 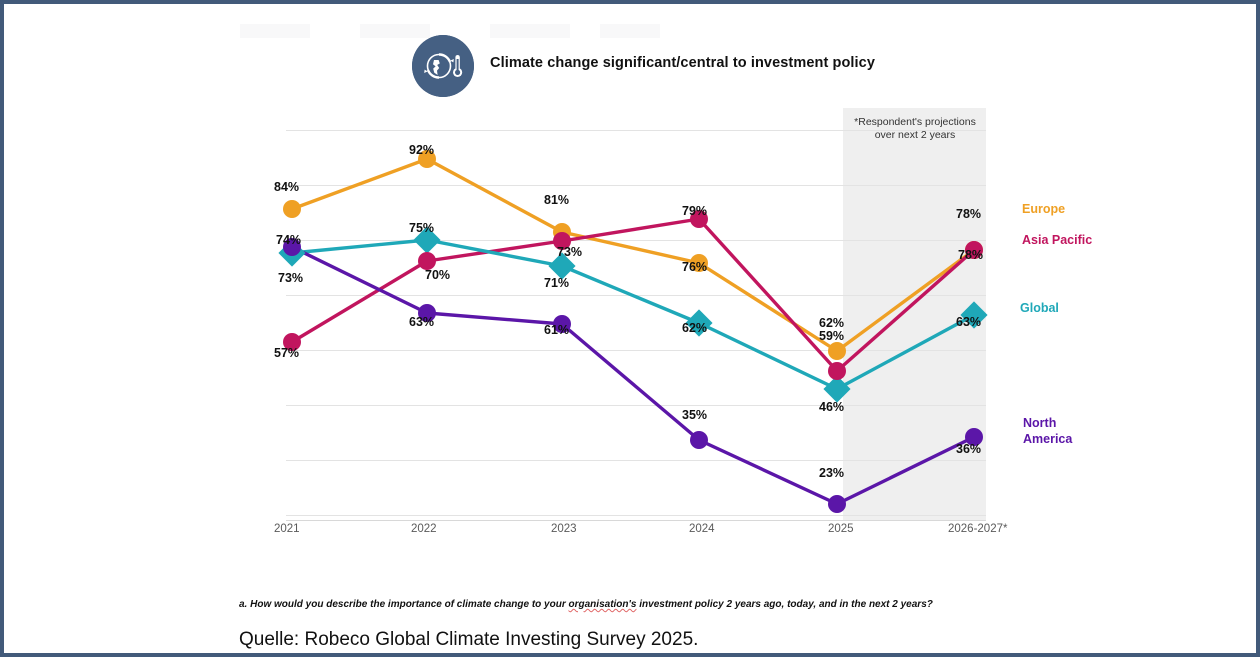 What do you see at coordinates (443, 66) in the screenshot?
I see `globe-thermometer-icon` at bounding box center [443, 66].